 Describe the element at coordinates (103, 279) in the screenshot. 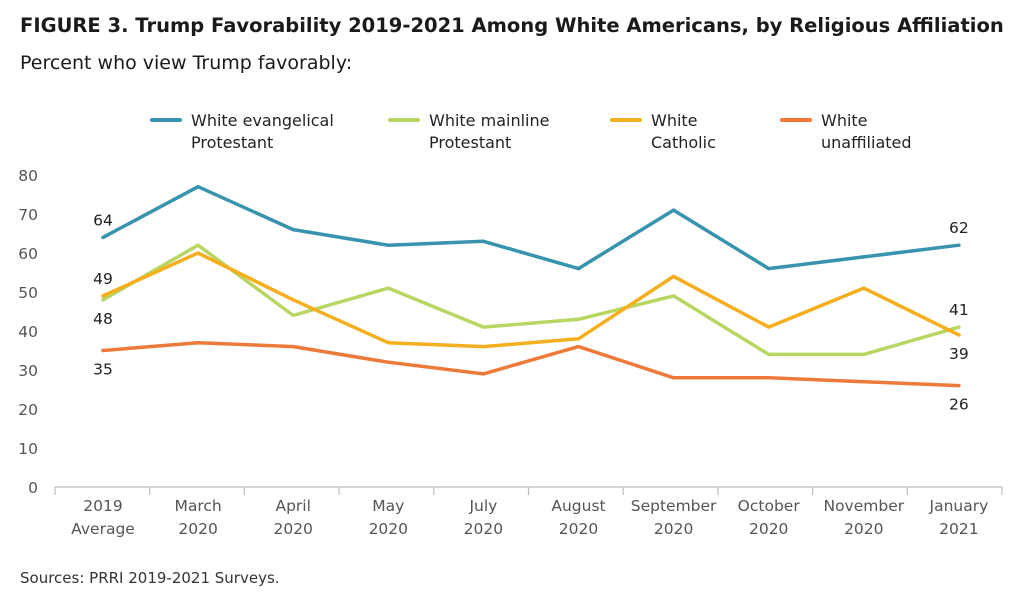

I see `data-label-2-0: 49` at that location.